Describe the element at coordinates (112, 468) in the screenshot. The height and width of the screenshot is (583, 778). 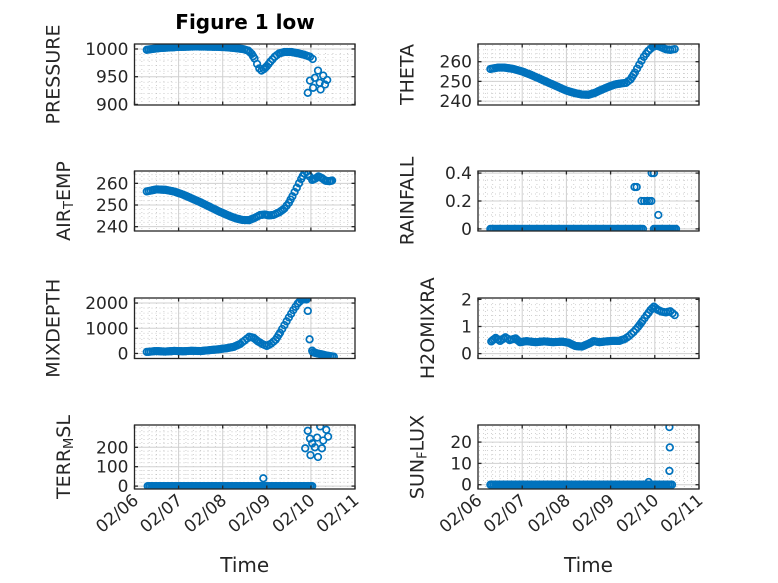
I see `svg-text: 100` at that location.